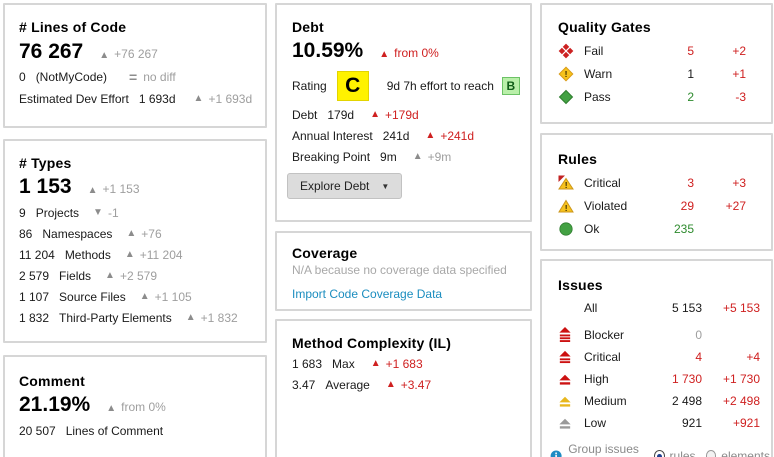 The image size is (774, 457). I want to click on notmycode-diff: no diff, so click(159, 77).